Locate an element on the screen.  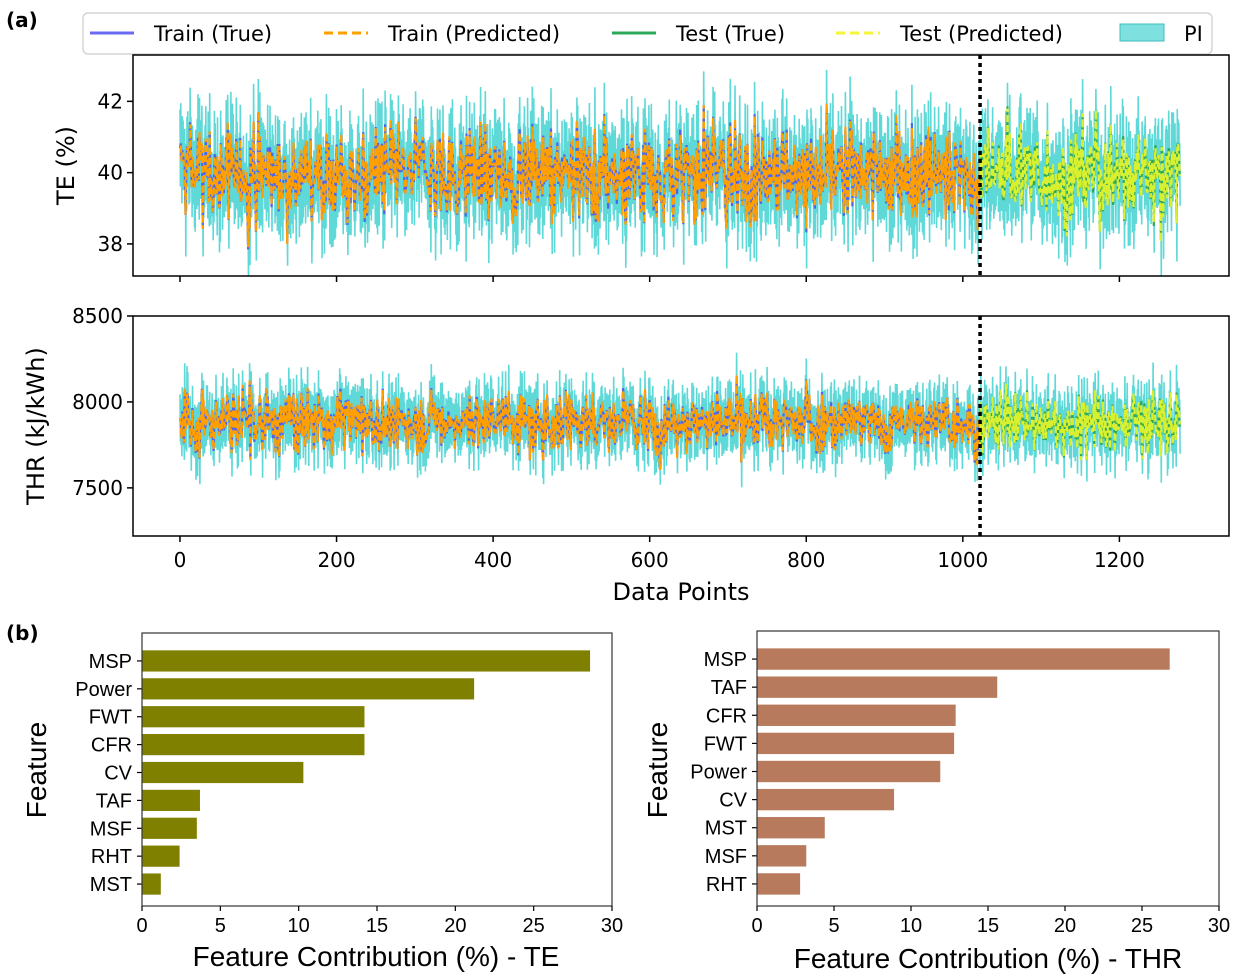
y-tick-label: 8500 is located at coordinates (97, 316).